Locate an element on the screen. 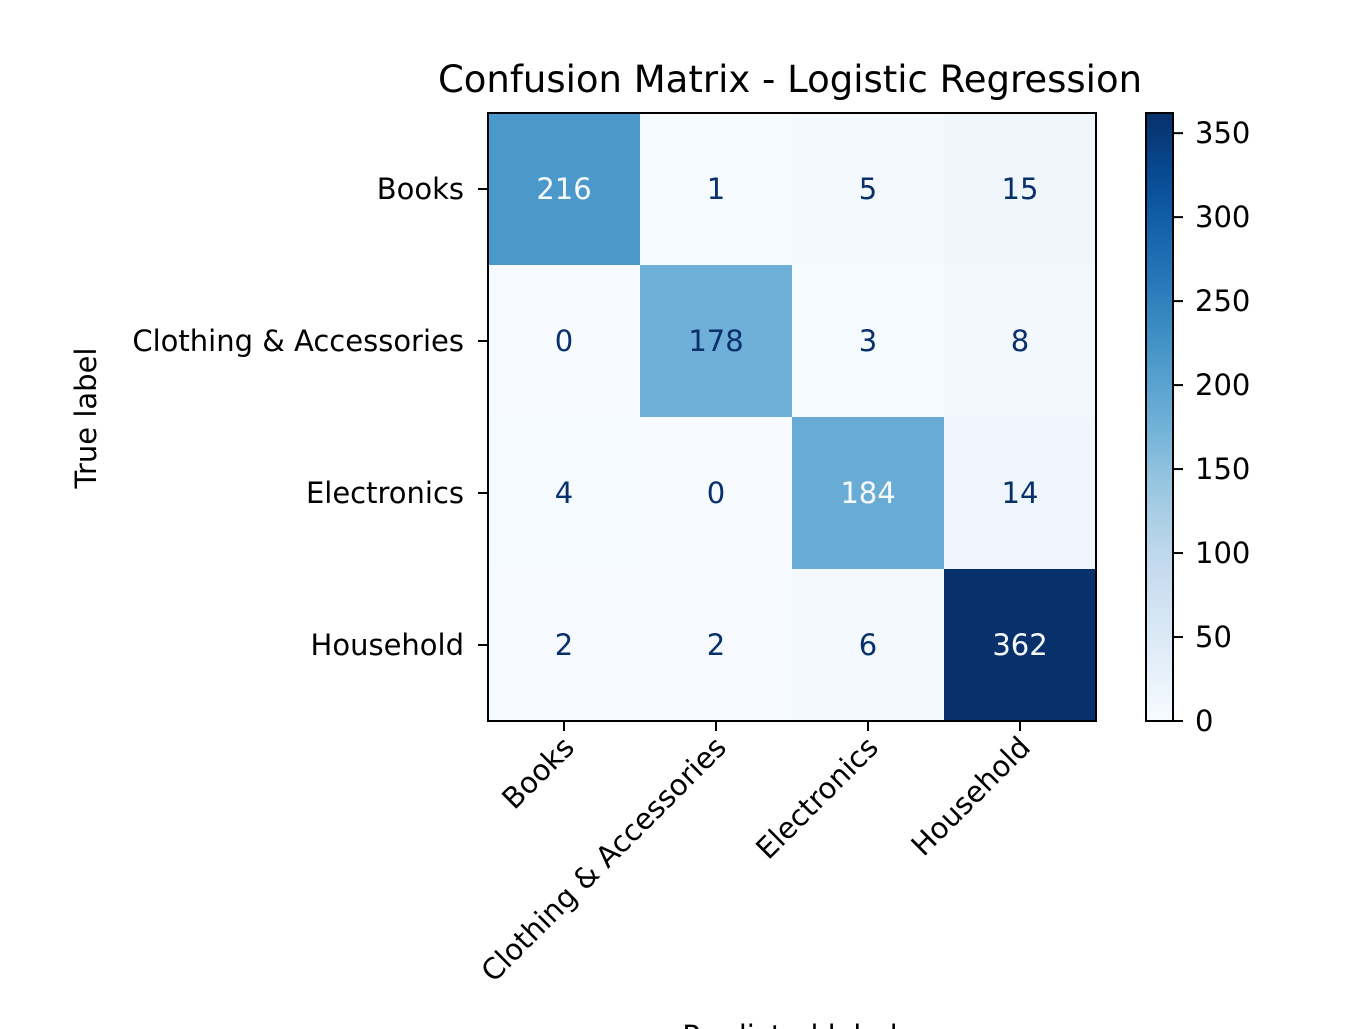  cell-value-label: 3 is located at coordinates (868, 341).